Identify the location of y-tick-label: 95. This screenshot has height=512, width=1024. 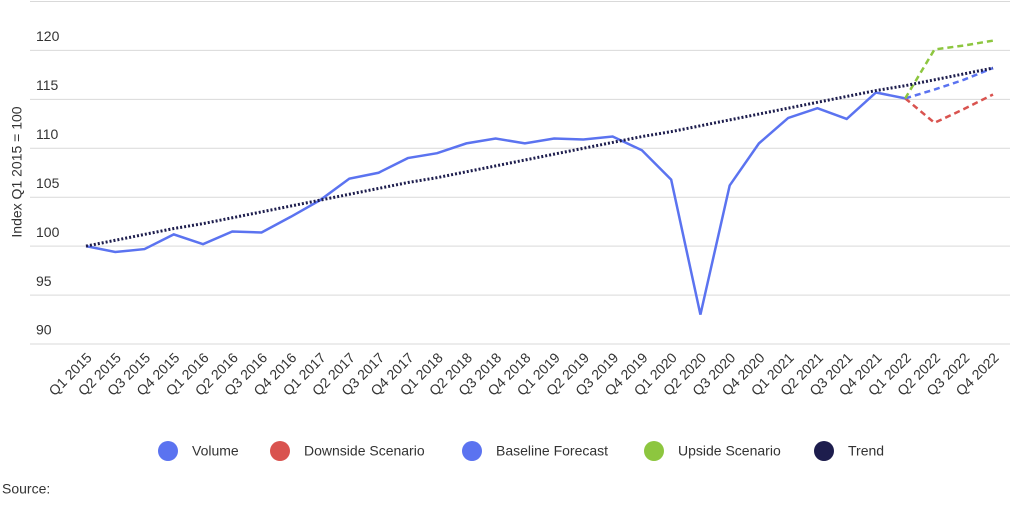
(44, 281).